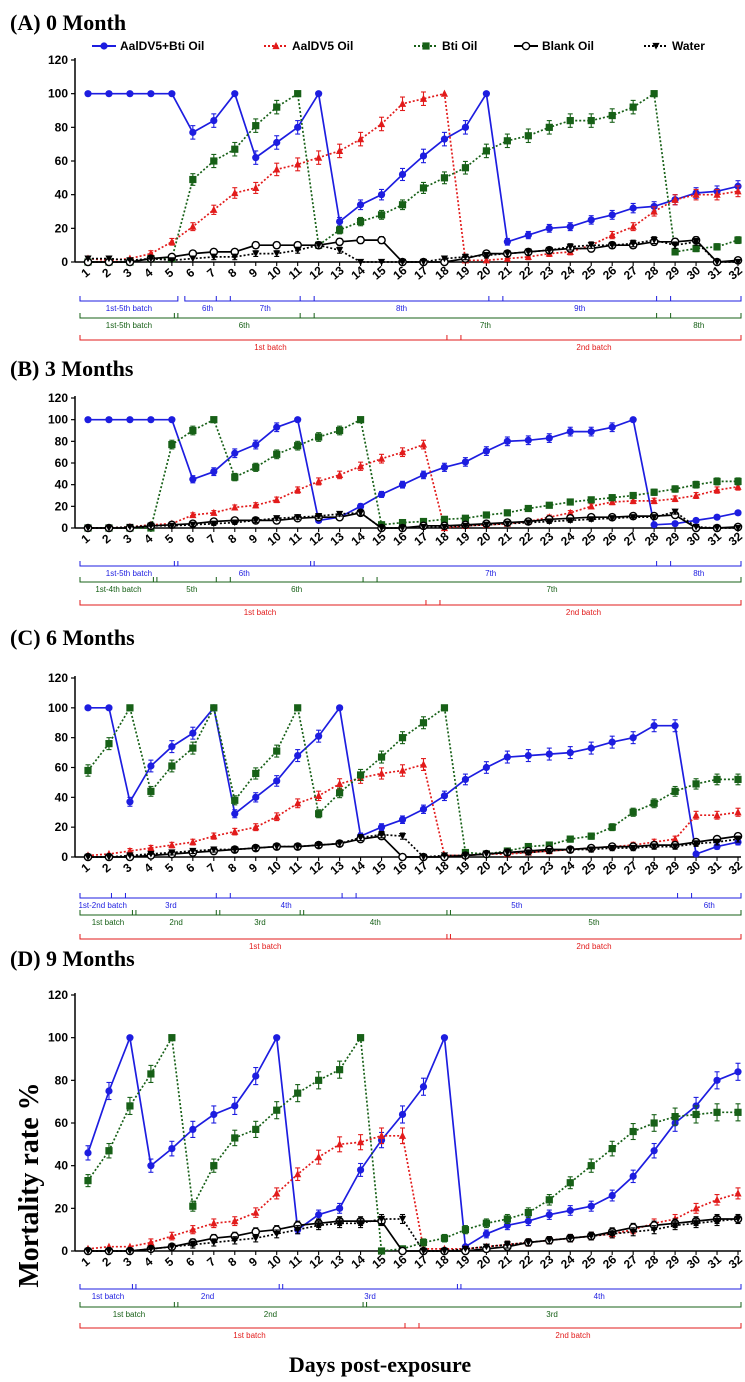 This screenshot has width=745, height=1382. Describe the element at coordinates (249, 1335) in the screenshot. I see `batch-label: 1st batch` at that location.